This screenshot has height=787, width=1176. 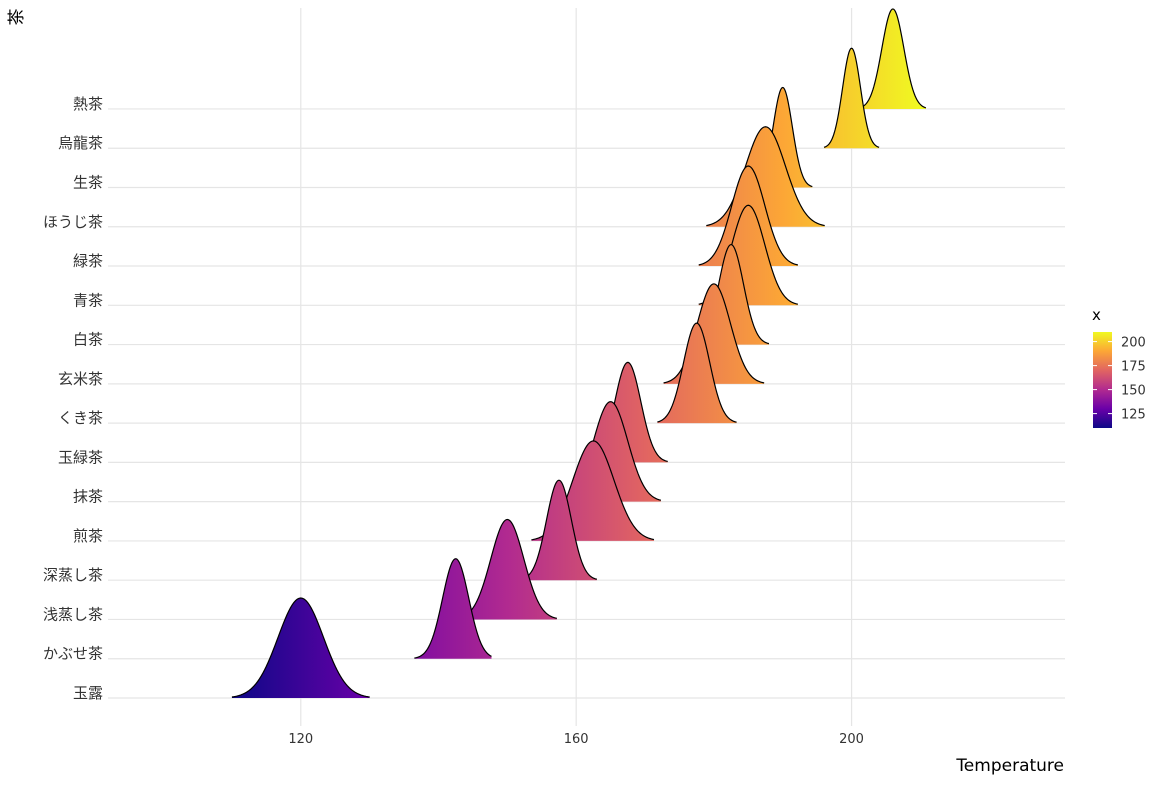 What do you see at coordinates (80, 418) in the screenshot?
I see `y-tick-label: くき茶` at bounding box center [80, 418].